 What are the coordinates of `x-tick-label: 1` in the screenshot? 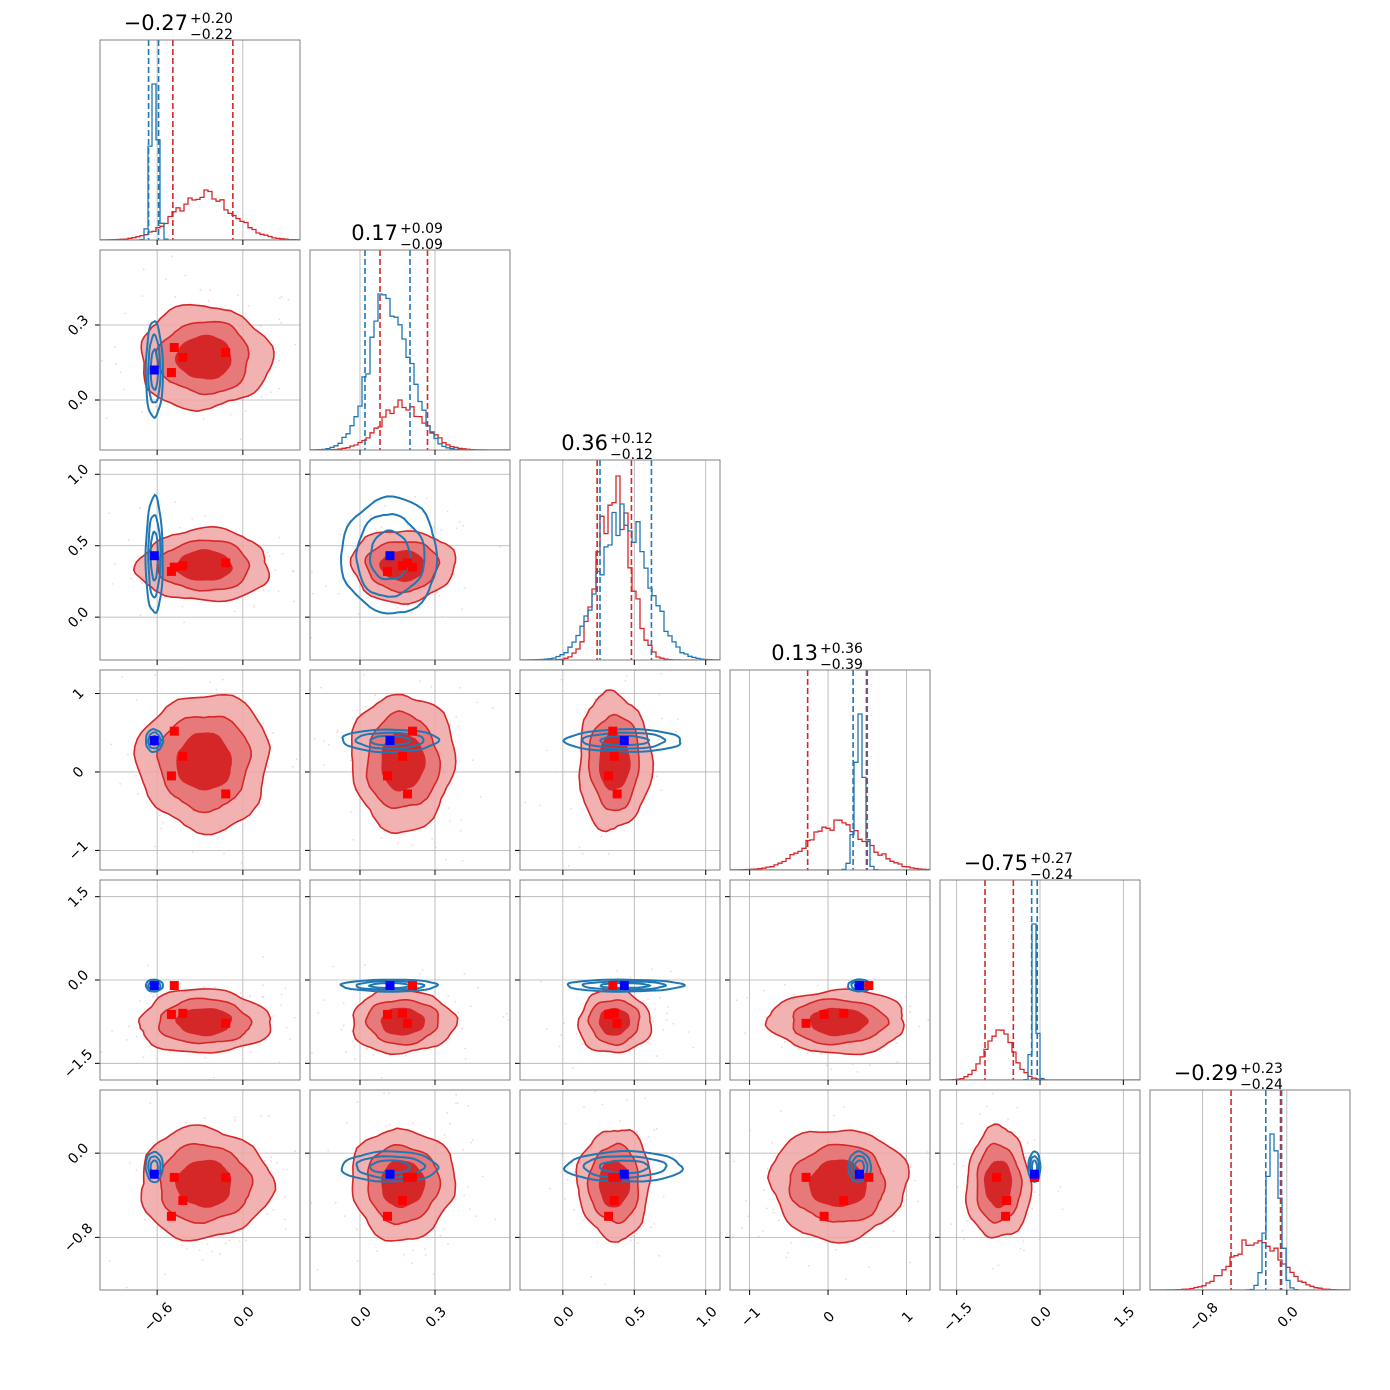 It's located at (908, 1318).